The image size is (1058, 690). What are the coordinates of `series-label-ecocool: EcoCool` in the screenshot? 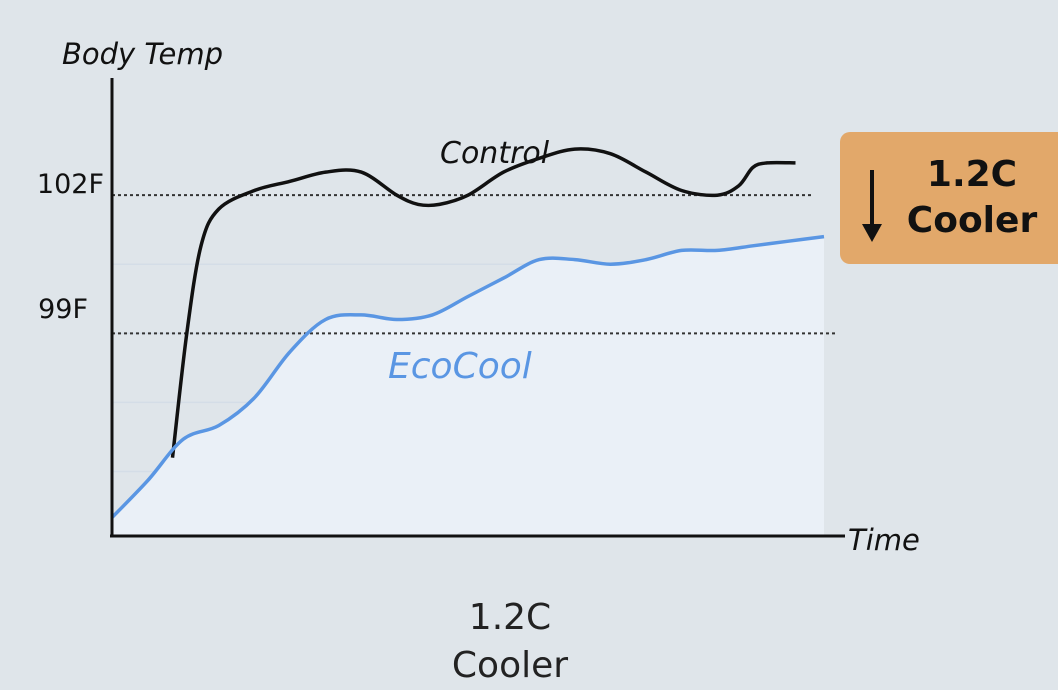 It's located at (460, 366).